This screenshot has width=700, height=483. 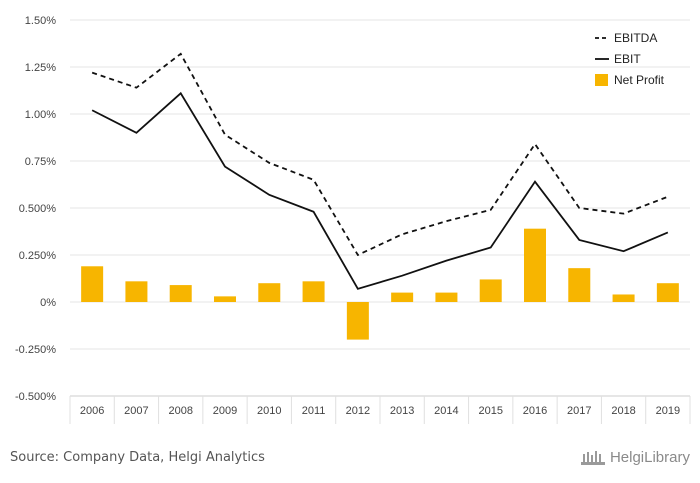 What do you see at coordinates (314, 411) in the screenshot?
I see `x-tick-label: 2011` at bounding box center [314, 411].